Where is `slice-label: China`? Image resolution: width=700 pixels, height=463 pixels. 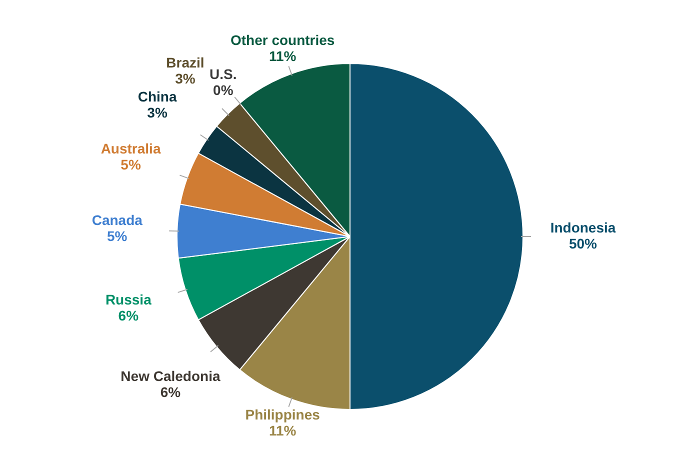
slice-label: China is located at coordinates (157, 96).